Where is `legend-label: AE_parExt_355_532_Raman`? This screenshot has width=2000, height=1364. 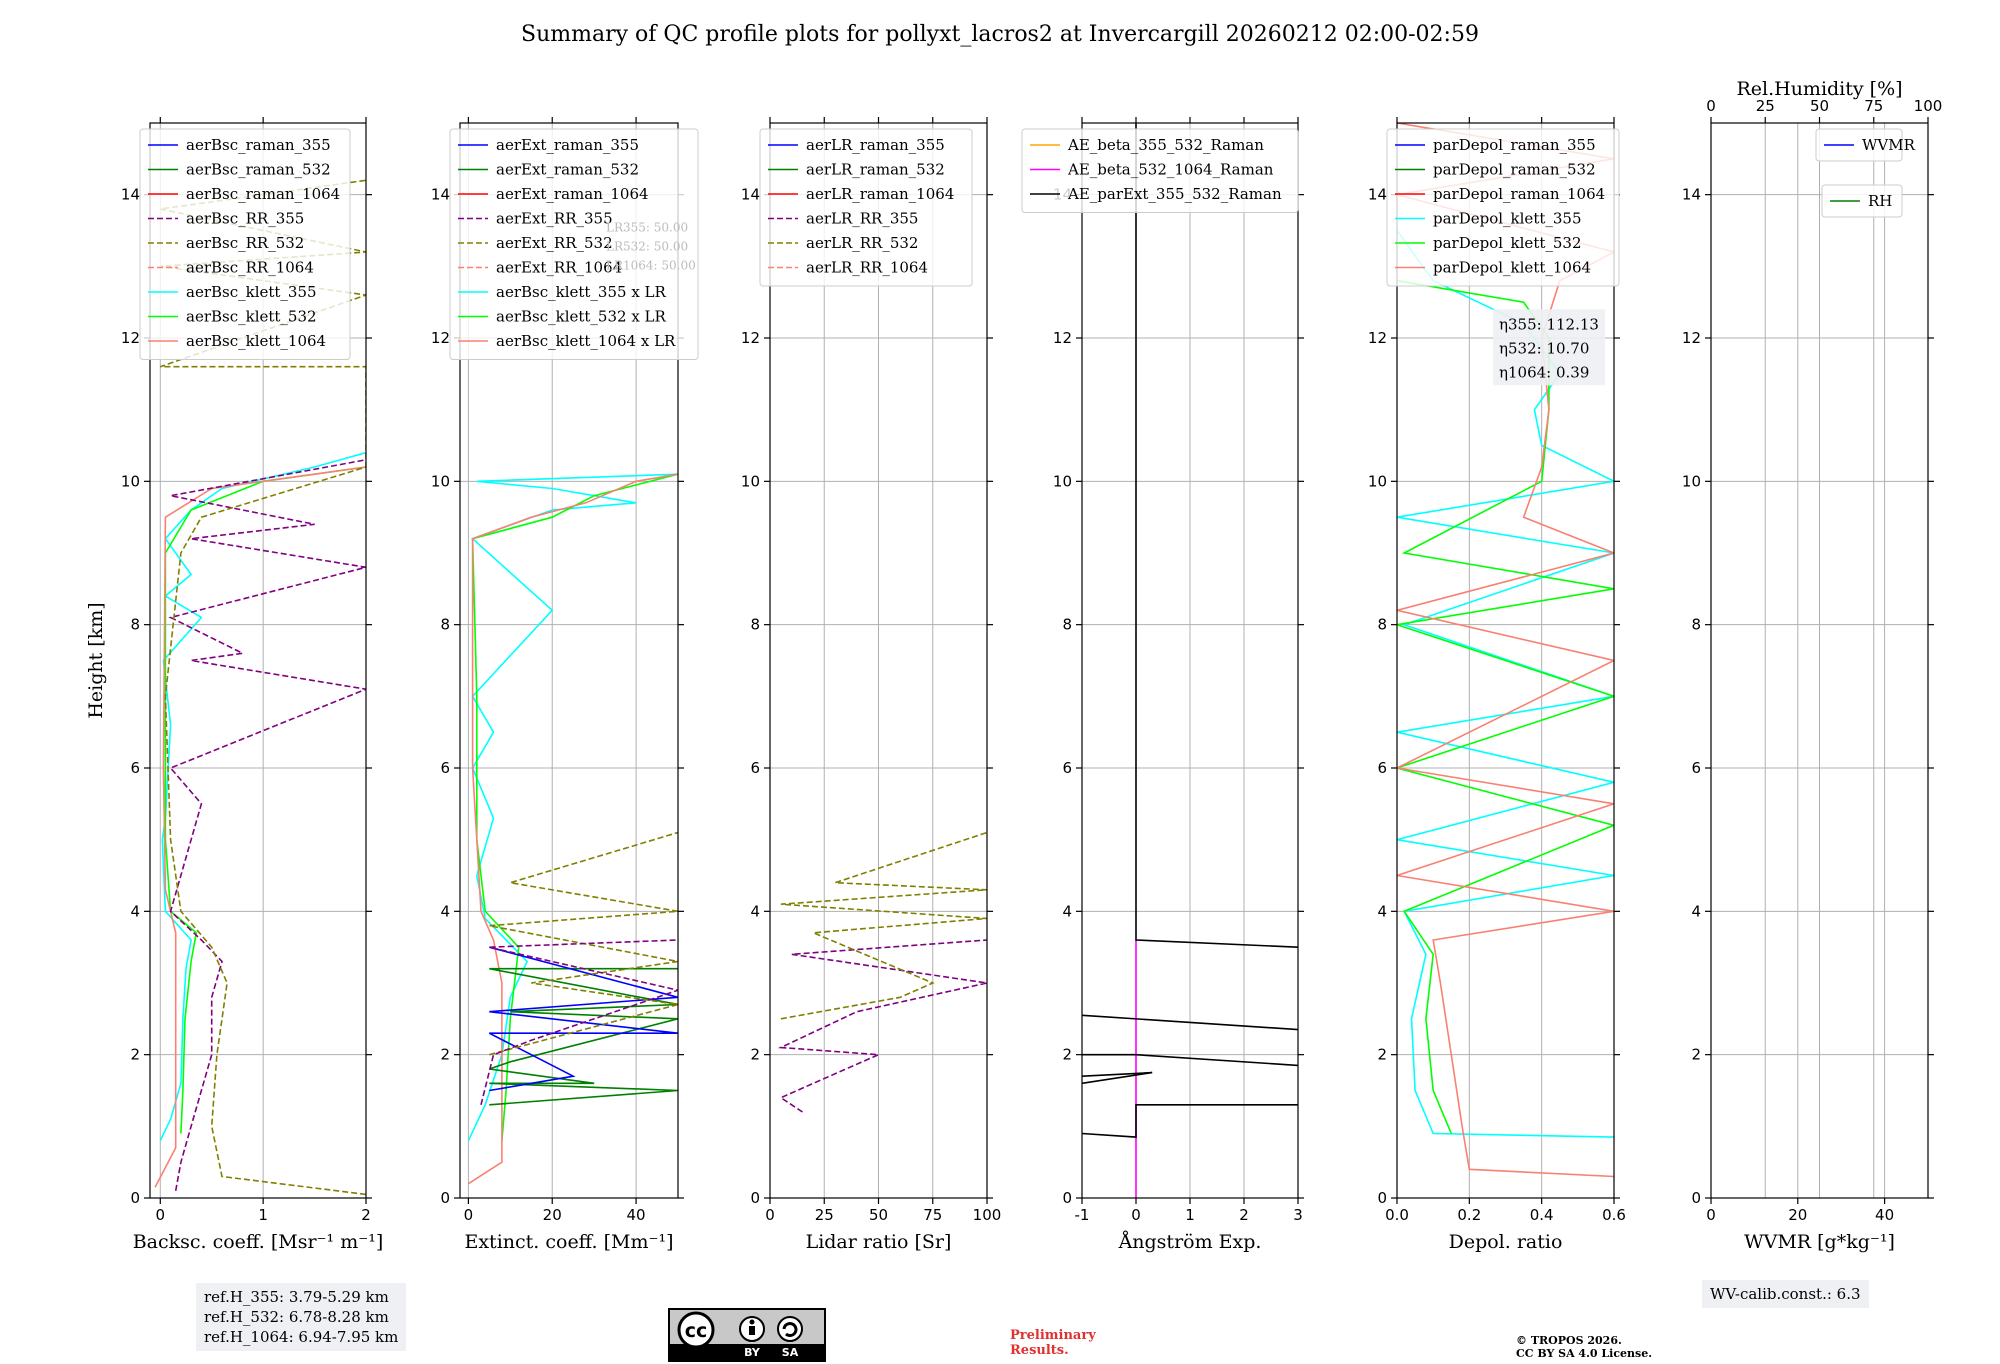 legend-label: AE_parExt_355_532_Raman is located at coordinates (1174, 194).